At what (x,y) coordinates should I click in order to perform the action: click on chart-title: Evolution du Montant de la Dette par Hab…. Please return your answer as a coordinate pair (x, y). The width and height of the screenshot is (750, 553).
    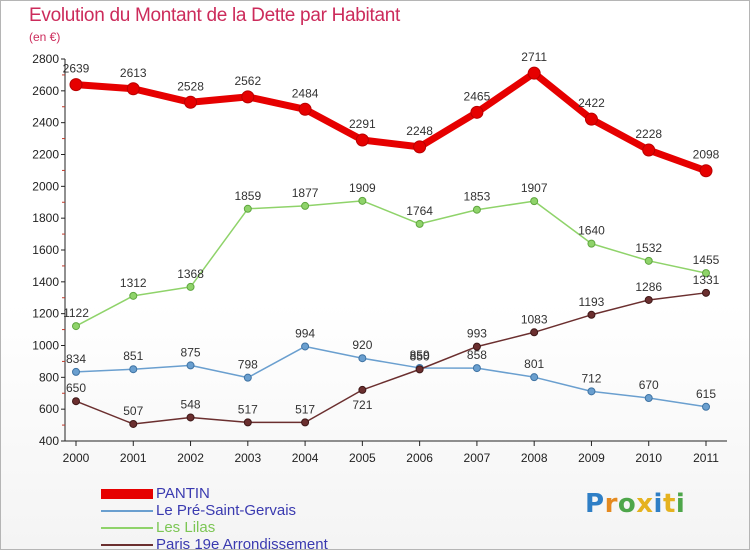
    Looking at the image, I should click on (214, 15).